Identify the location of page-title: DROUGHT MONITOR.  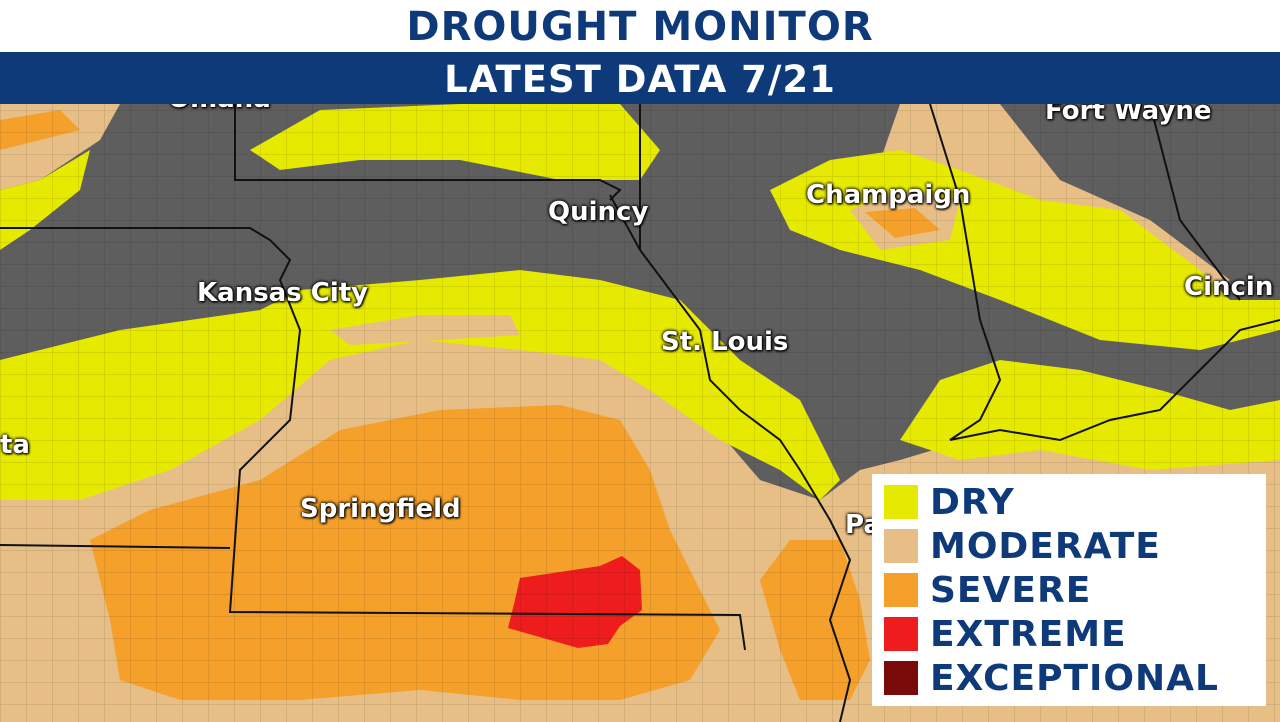
(640, 27).